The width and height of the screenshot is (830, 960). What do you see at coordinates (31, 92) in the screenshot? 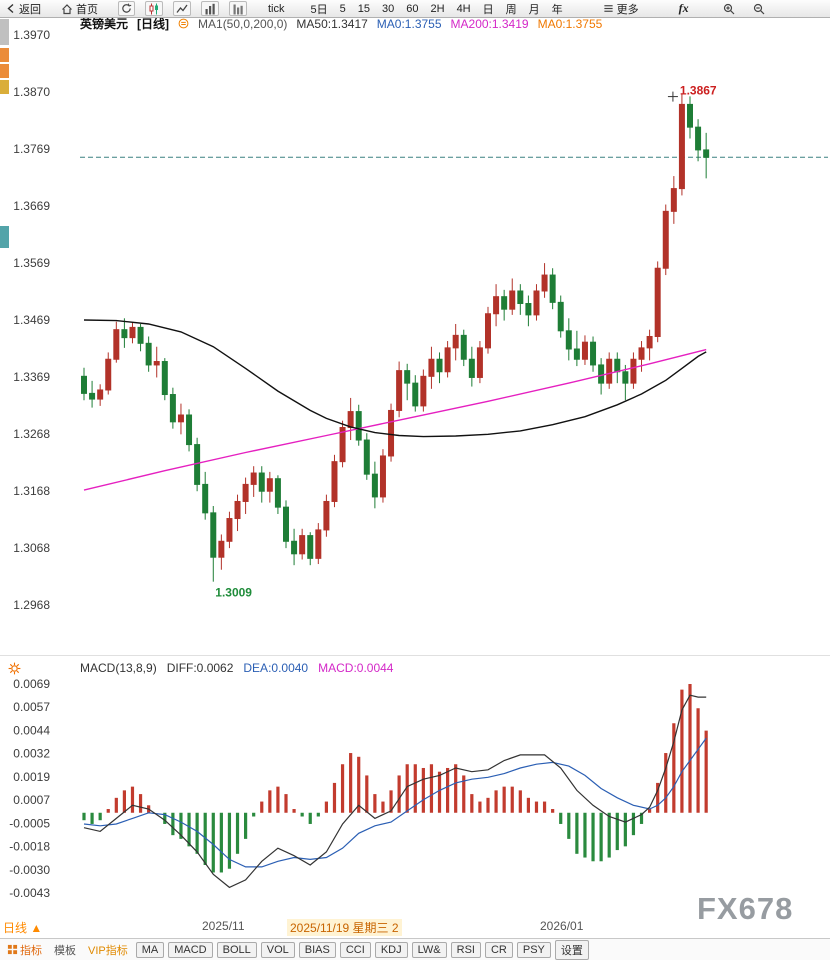
I see `price-axis-label: 1.3870` at bounding box center [31, 92].